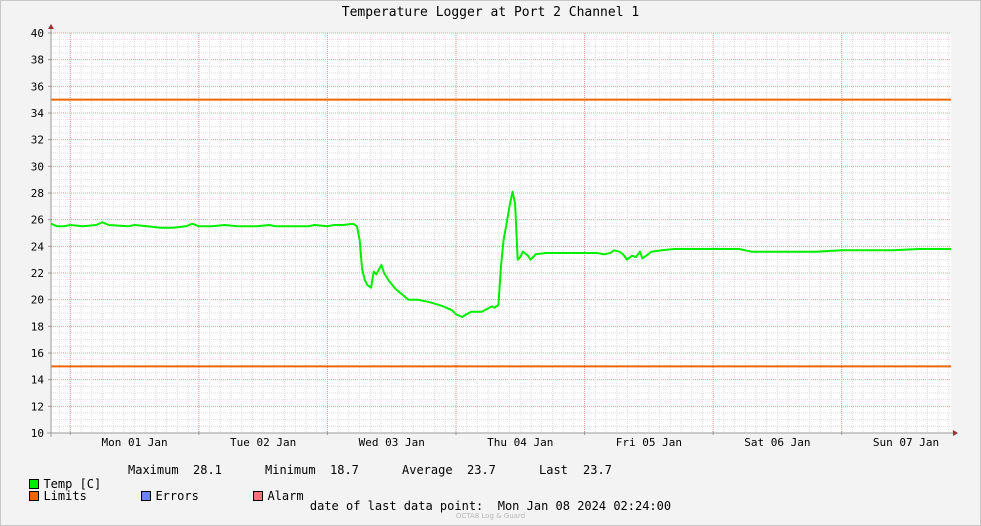 The image size is (981, 526). What do you see at coordinates (177, 496) in the screenshot?
I see `legend-errors-label: Errors` at bounding box center [177, 496].